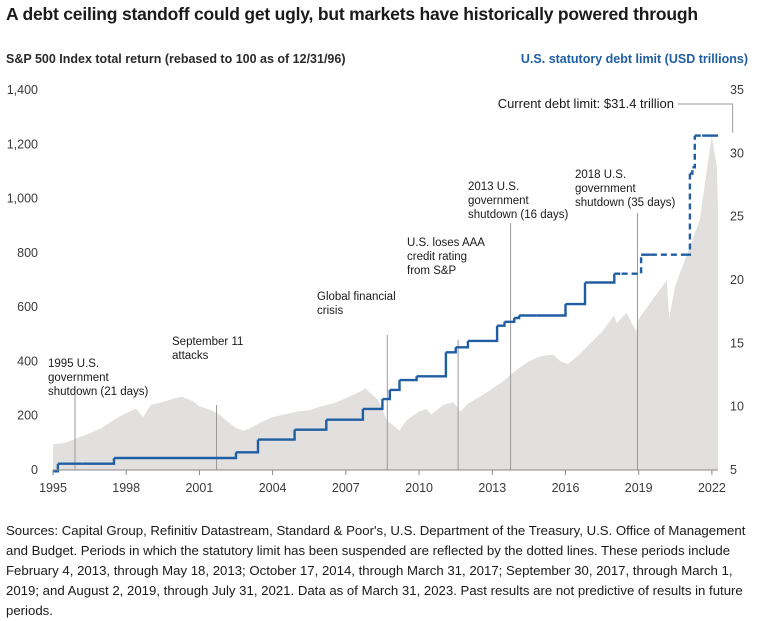  What do you see at coordinates (273, 488) in the screenshot?
I see `x-tick-label: 2004` at bounding box center [273, 488].